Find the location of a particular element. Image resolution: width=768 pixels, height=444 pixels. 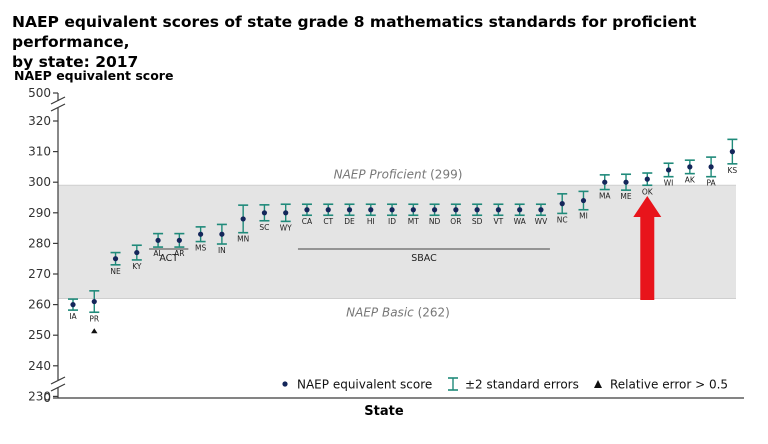

state-label-ME: ME is located at coordinates (625, 196).